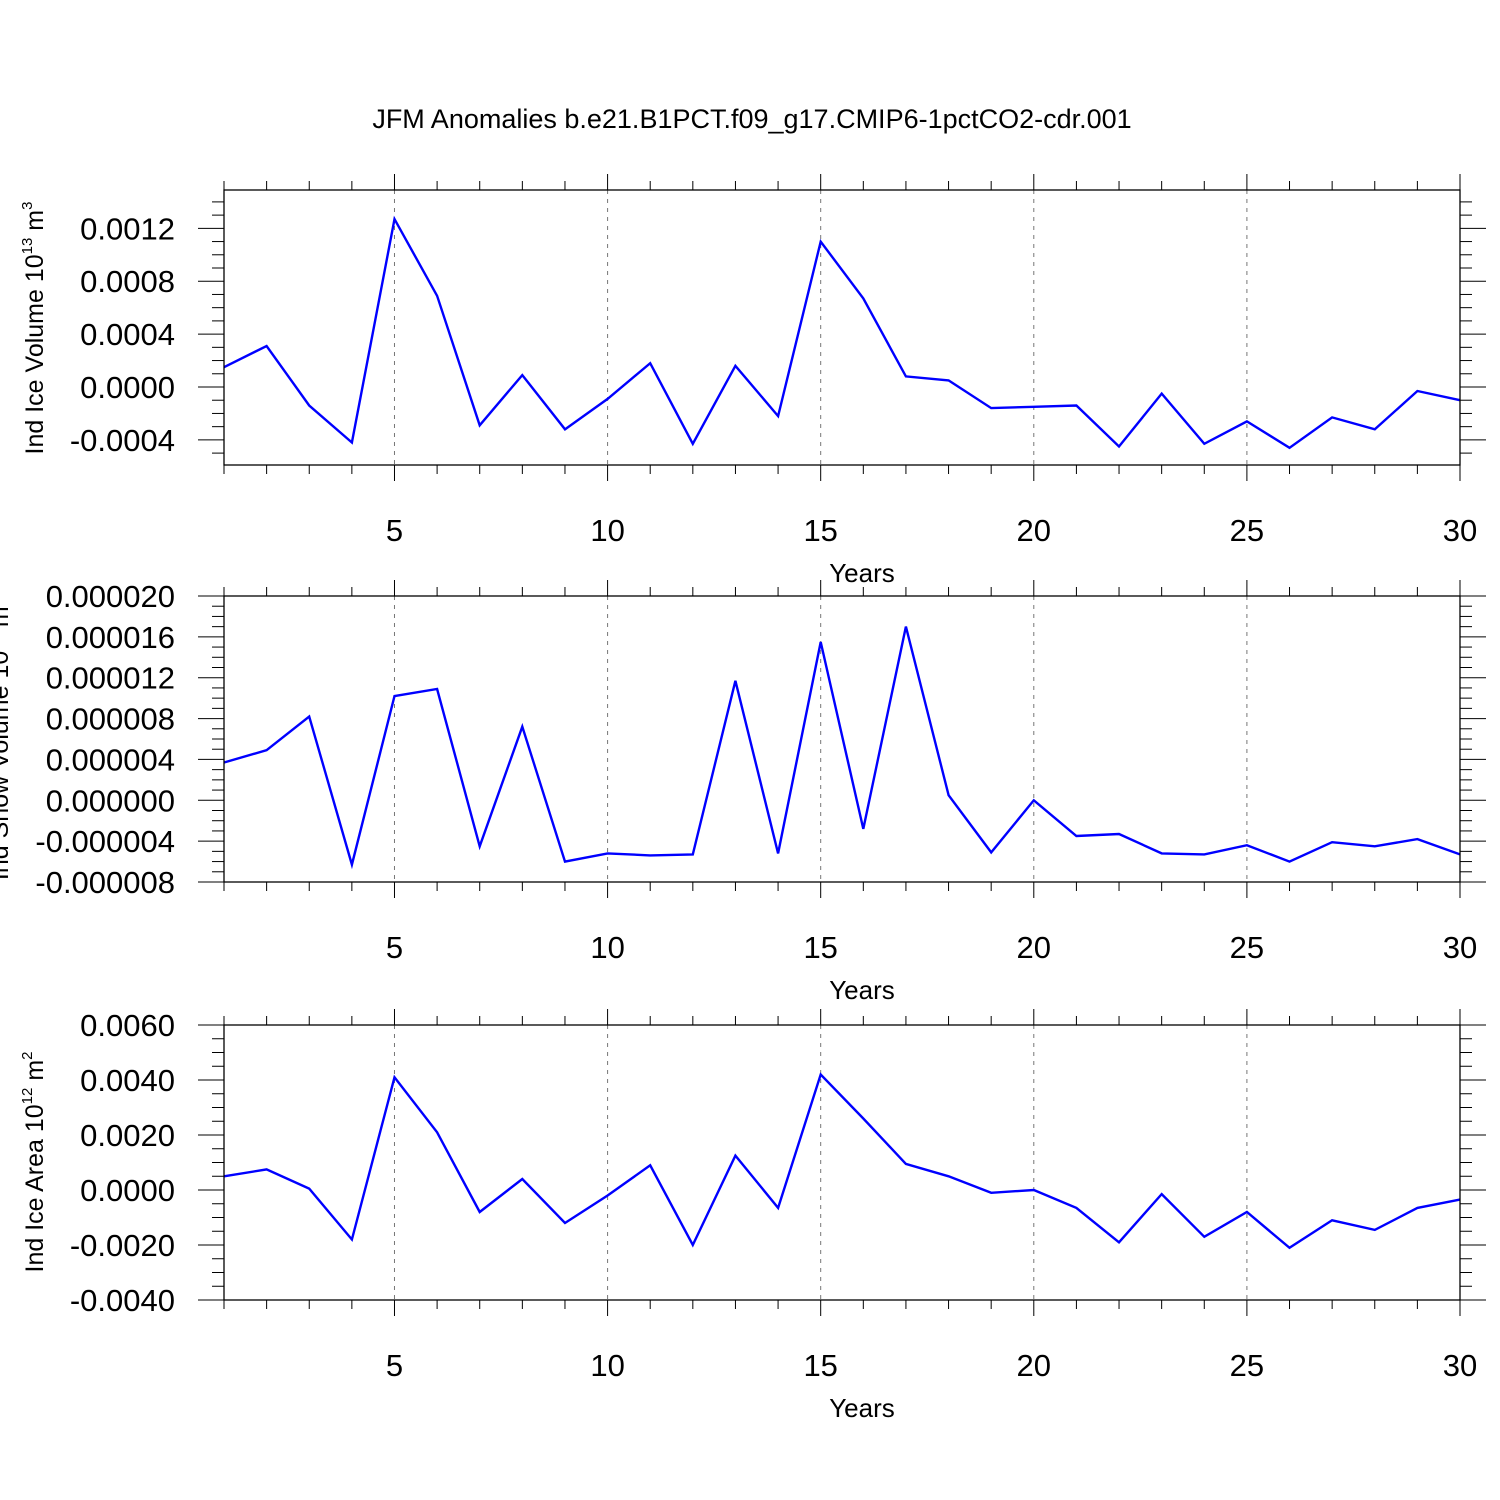 This screenshot has height=1500, width=1500. Describe the element at coordinates (127, 228) in the screenshot. I see `y-tick-label: 0.0012` at that location.